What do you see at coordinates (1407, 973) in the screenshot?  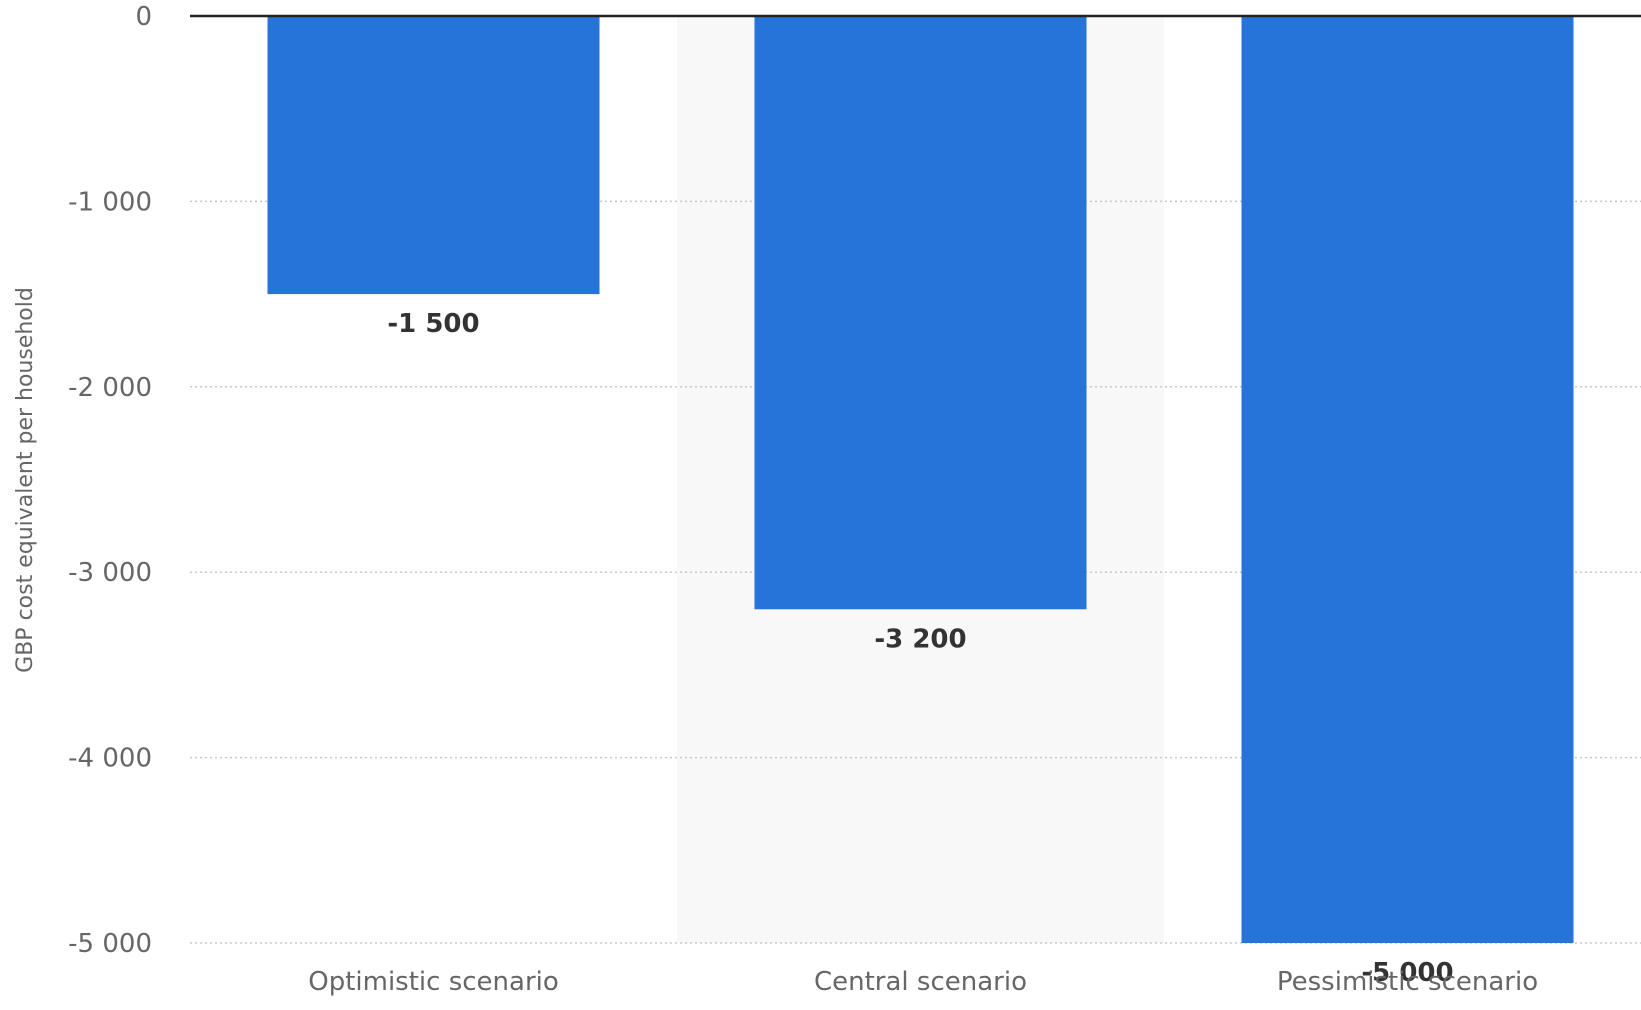 I see `bar-value-label: -5 000` at bounding box center [1407, 973].